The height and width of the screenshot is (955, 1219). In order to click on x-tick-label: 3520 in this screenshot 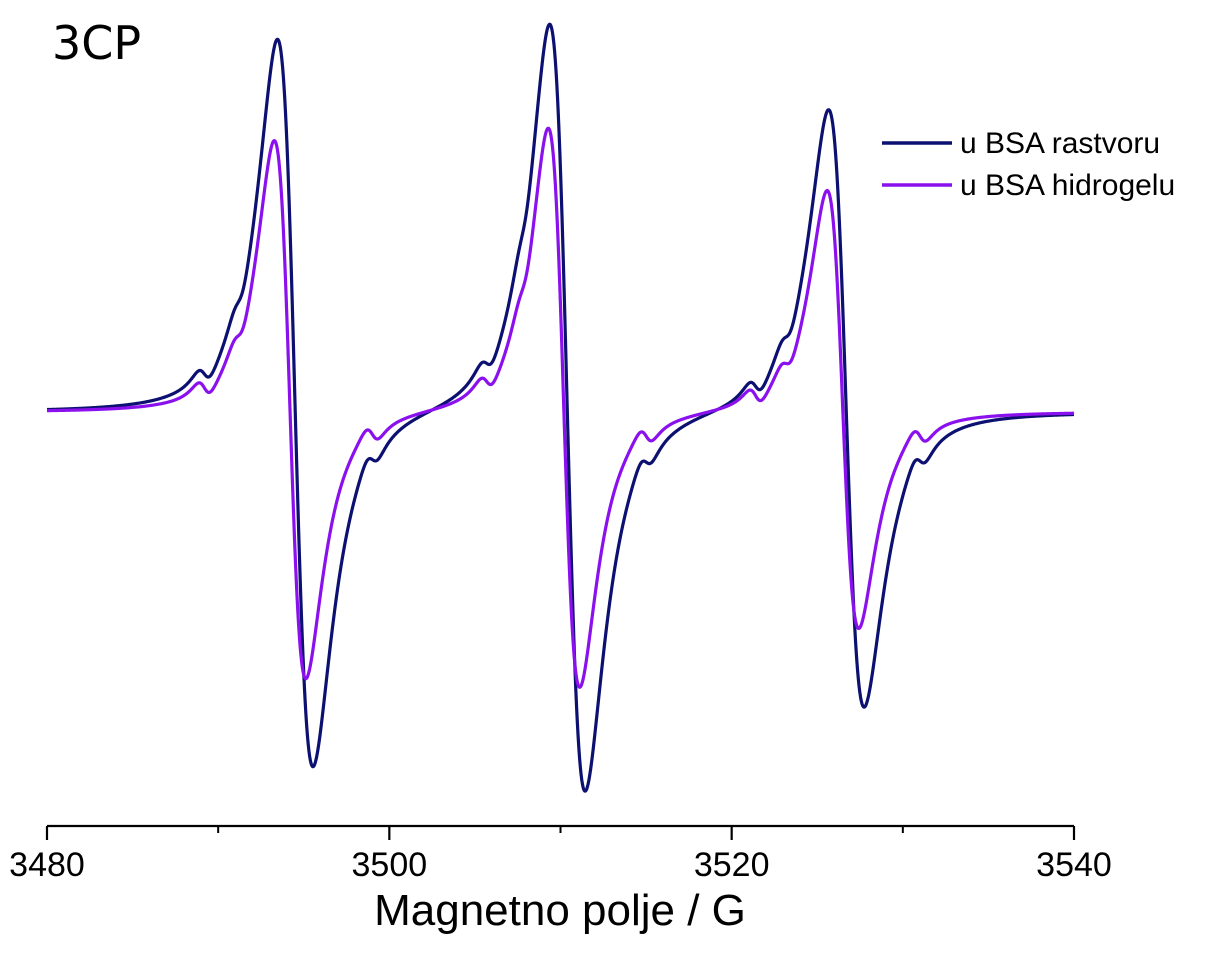, I will do `click(732, 865)`.